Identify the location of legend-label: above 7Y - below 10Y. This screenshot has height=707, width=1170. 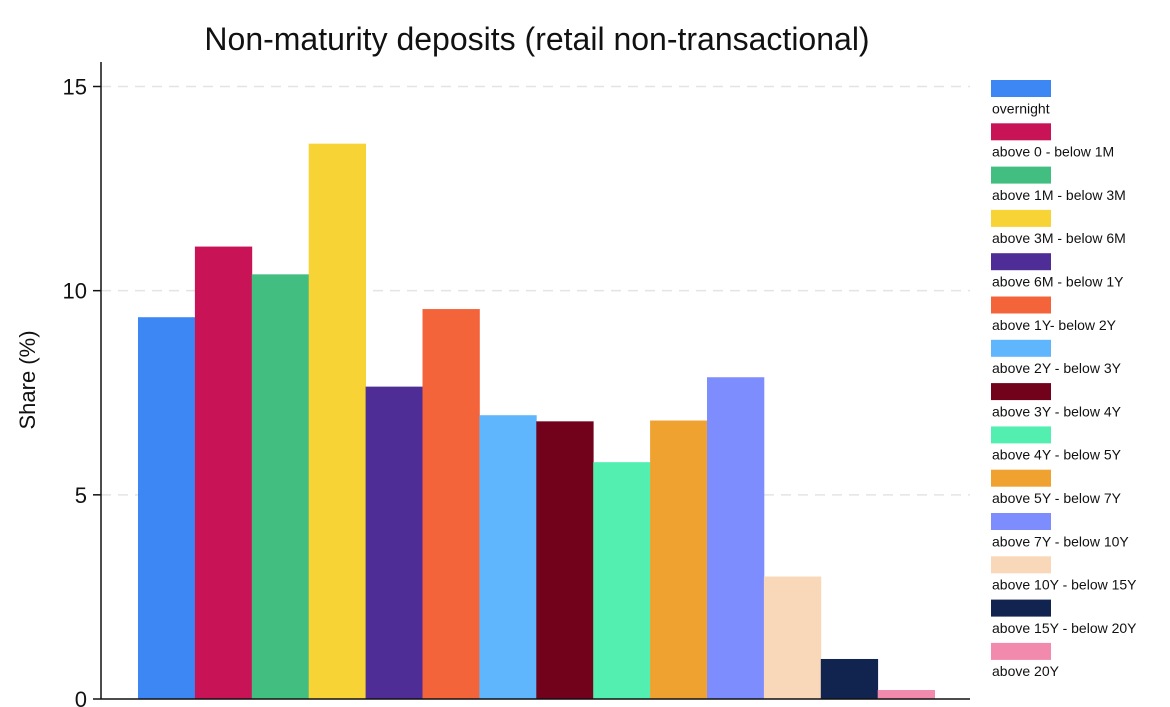
(1060, 541).